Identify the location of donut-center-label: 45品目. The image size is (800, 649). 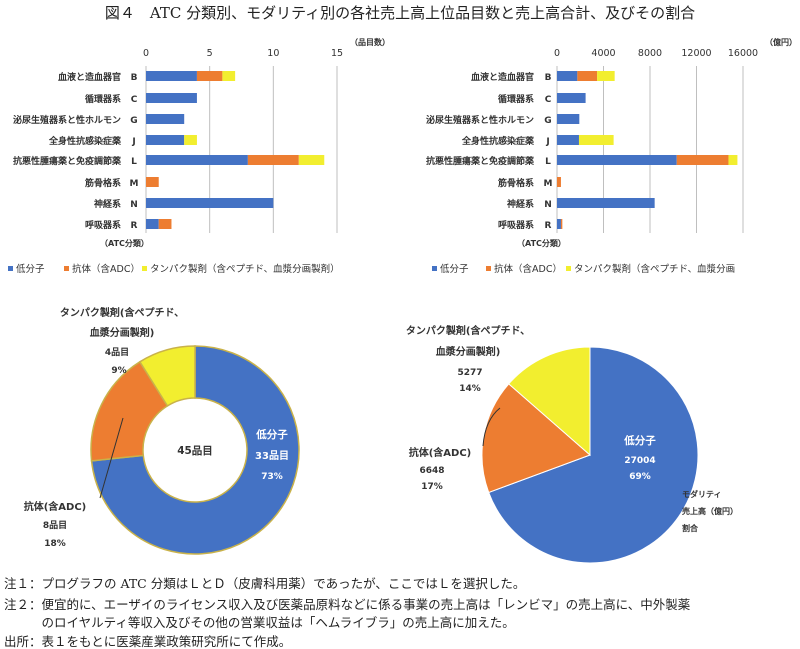
(195, 451).